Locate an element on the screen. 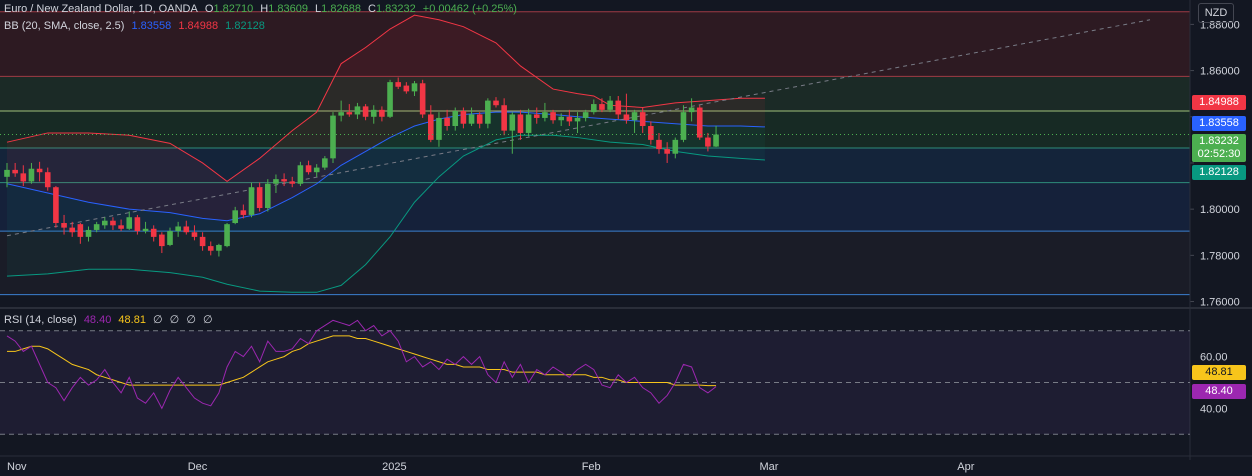  change-value: +0.00462 (+0.25%) is located at coordinates (469, 9).